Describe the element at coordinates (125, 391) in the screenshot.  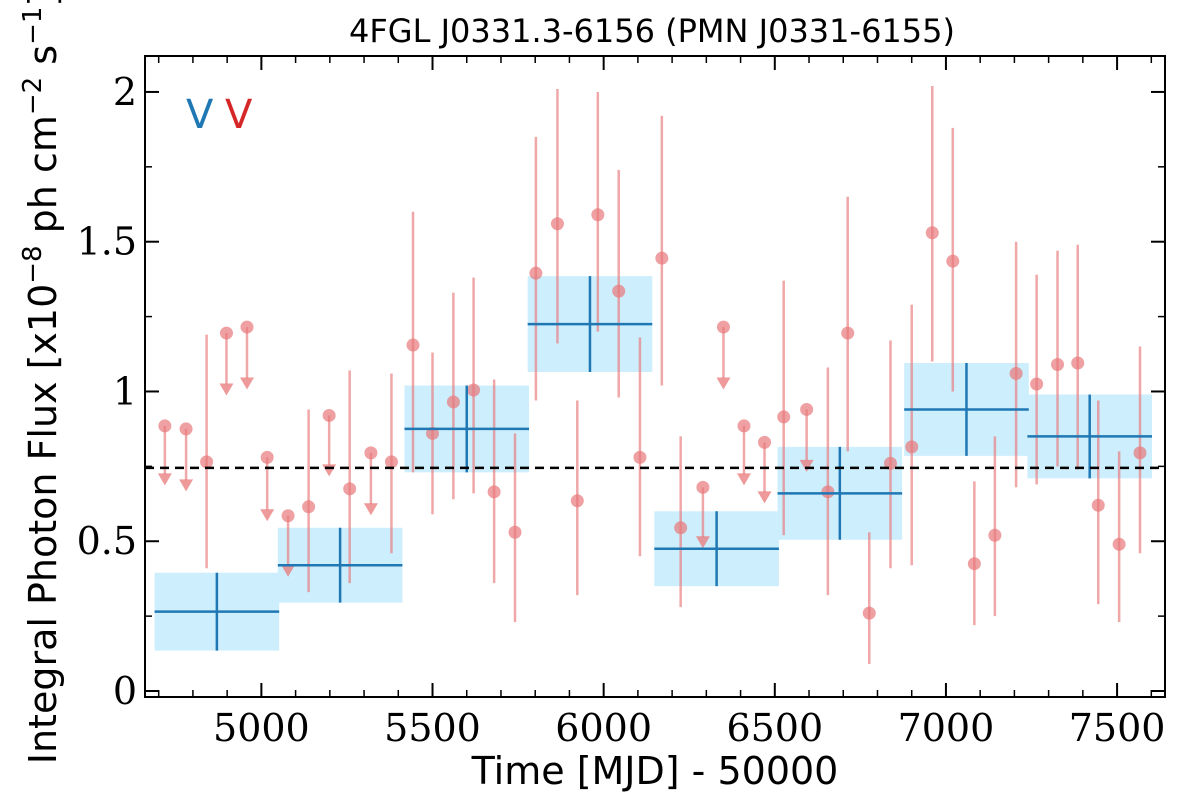
I see `y-tick-label-2: 1` at that location.